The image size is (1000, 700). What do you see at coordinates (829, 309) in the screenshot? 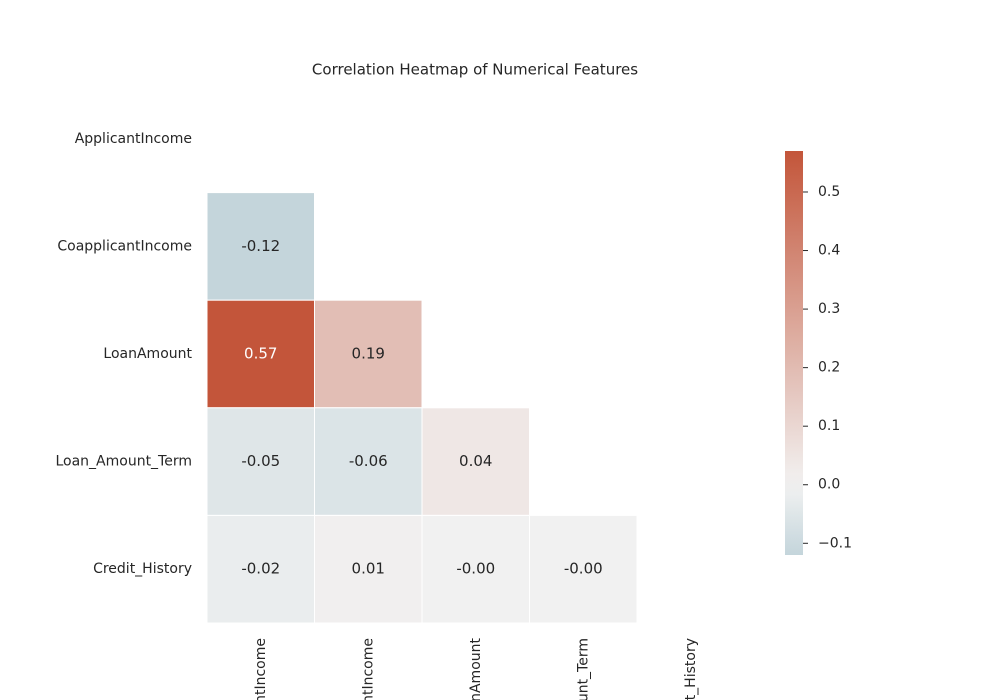
I see `colorbar-tick-label: 0.3` at bounding box center [829, 309].